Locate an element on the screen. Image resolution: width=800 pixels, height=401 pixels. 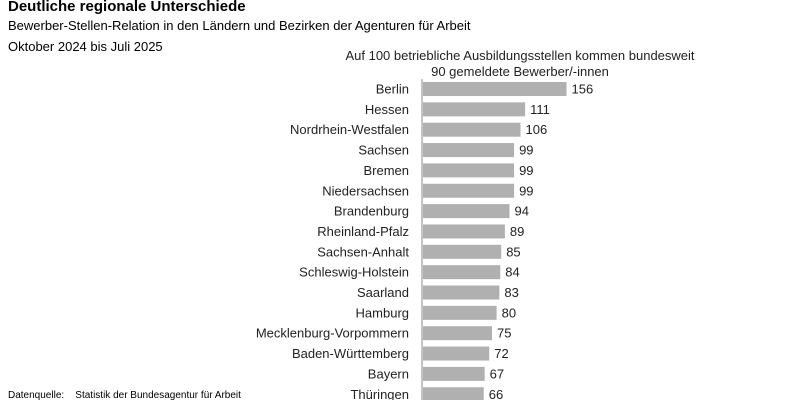
annotation-line-2: 90 gemeldete Bewerber/-innen is located at coordinates (520, 71).